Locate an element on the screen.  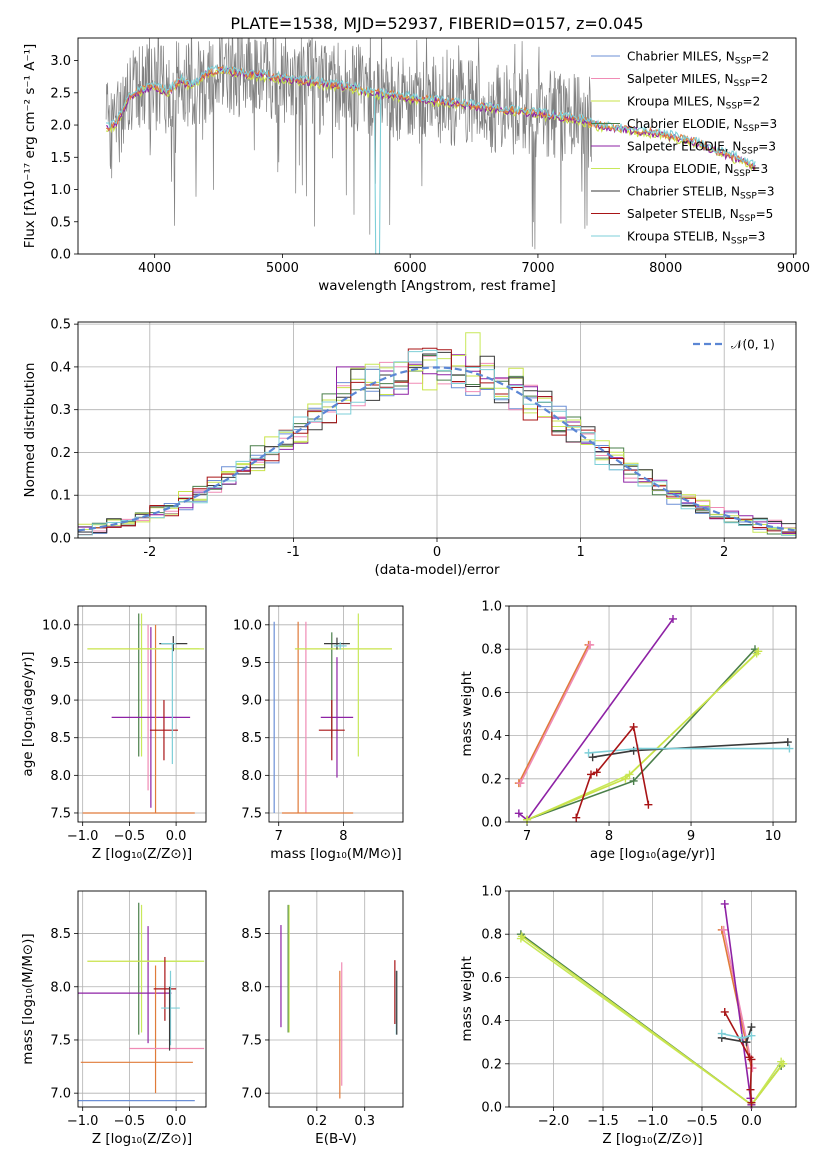
series-line is located at coordinates (554, 714).